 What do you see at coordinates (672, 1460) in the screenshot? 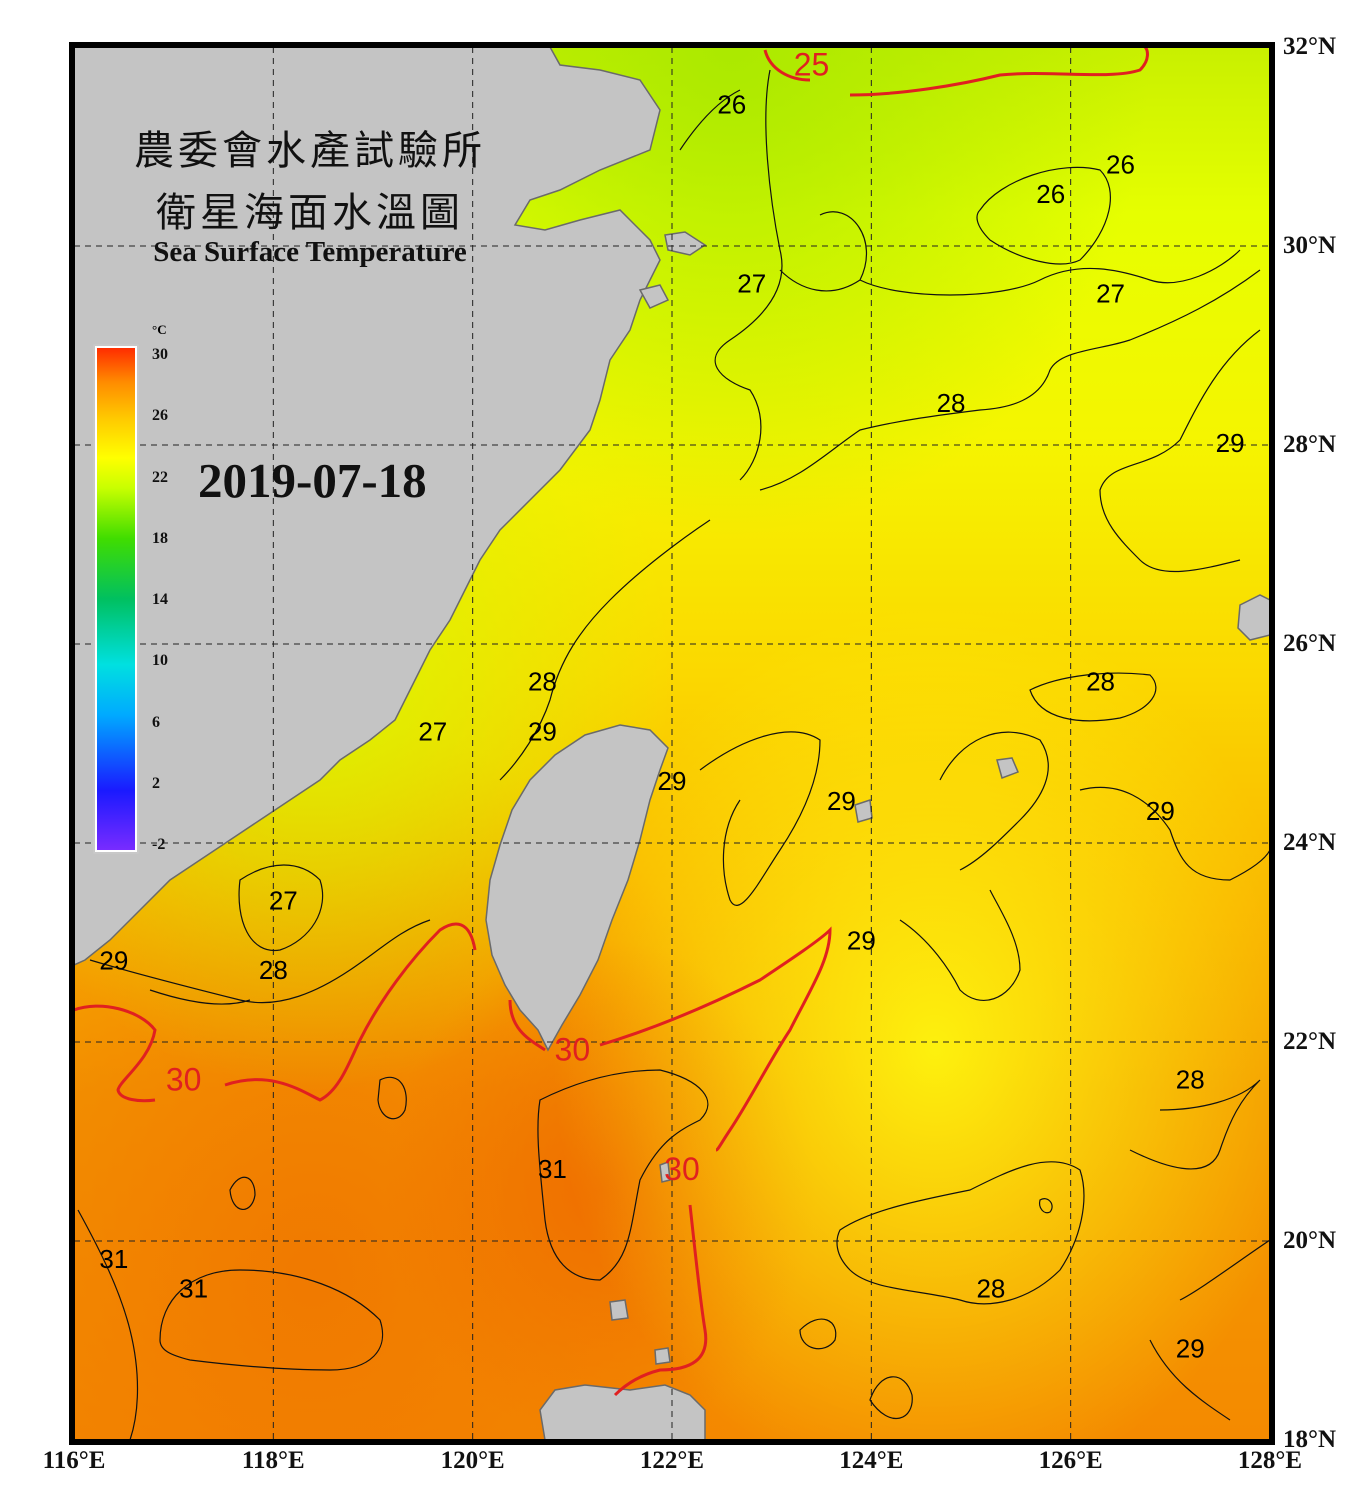
I see `longitude-label: 122°E` at bounding box center [672, 1460].